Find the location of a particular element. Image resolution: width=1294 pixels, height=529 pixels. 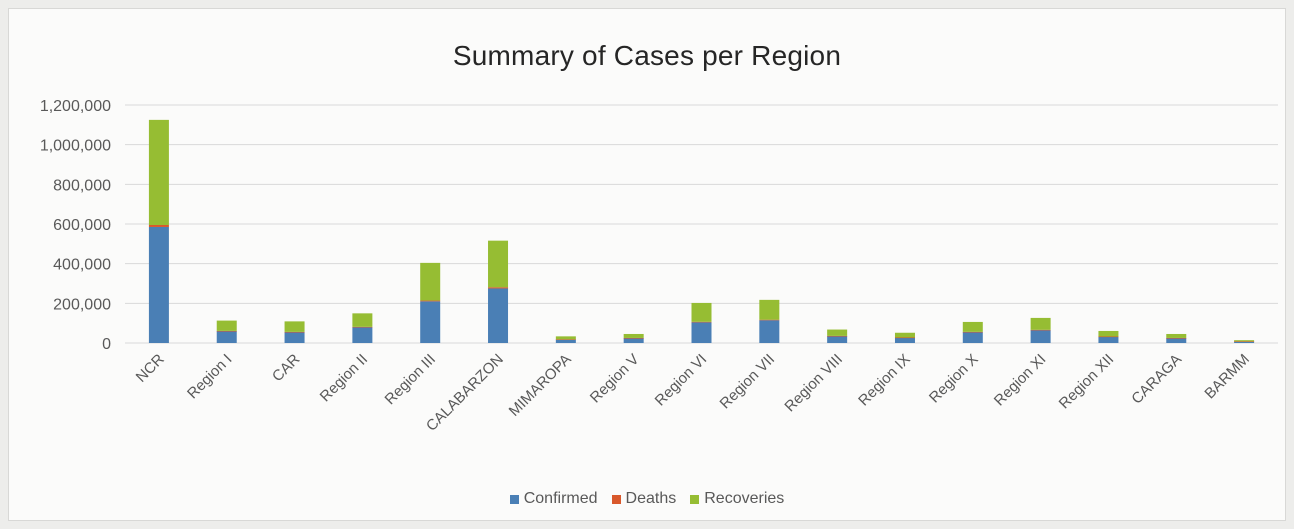

x-tick-label: NCR is located at coordinates (150, 368).